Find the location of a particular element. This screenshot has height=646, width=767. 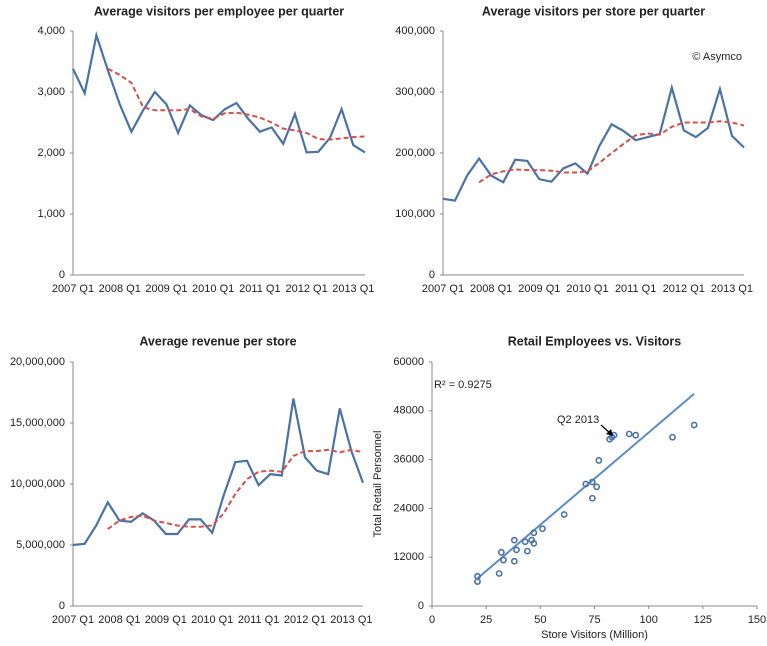

annotation: Q2 2013 is located at coordinates (578, 420).